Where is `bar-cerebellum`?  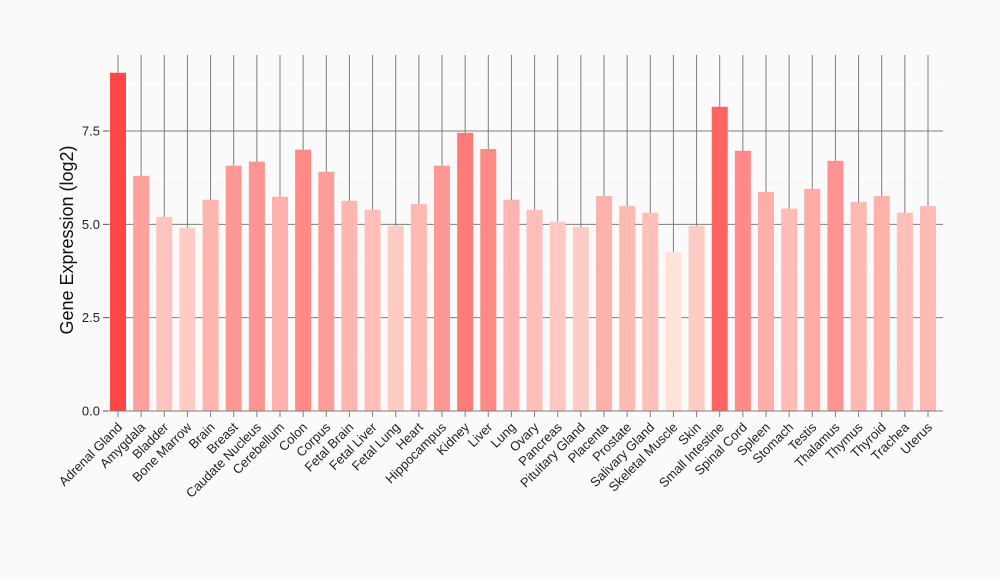 bar-cerebellum is located at coordinates (280, 303).